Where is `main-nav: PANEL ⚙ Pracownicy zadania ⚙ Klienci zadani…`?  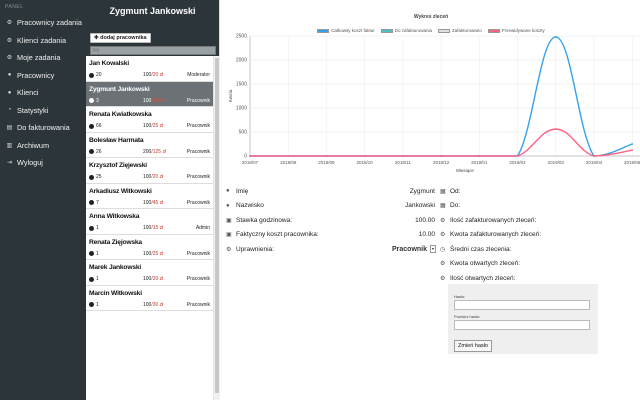 main-nav: PANEL ⚙ Pracownicy zadania ⚙ Klienci zadani… is located at coordinates (43, 200).